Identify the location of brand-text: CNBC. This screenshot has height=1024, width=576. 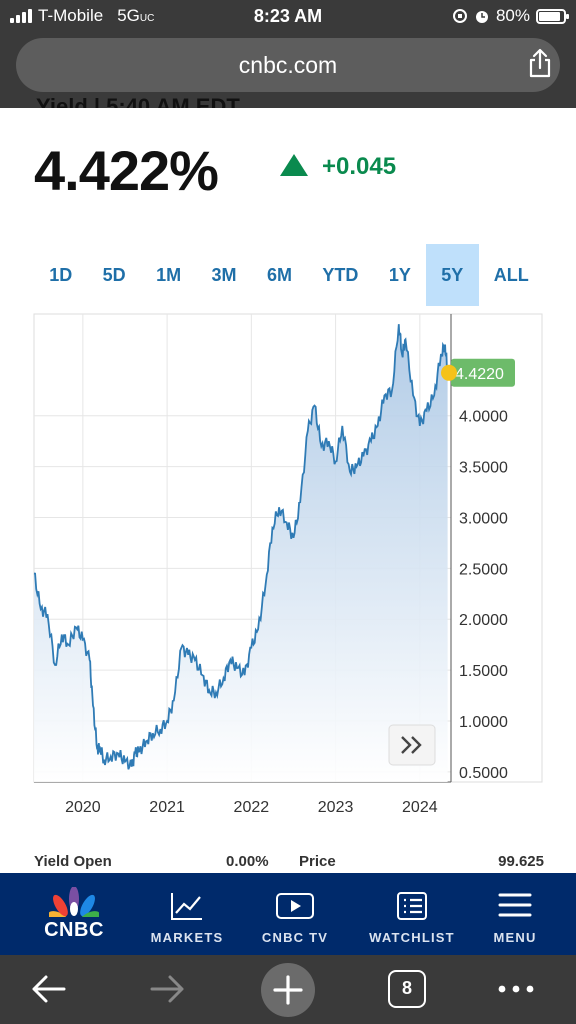
(74, 930).